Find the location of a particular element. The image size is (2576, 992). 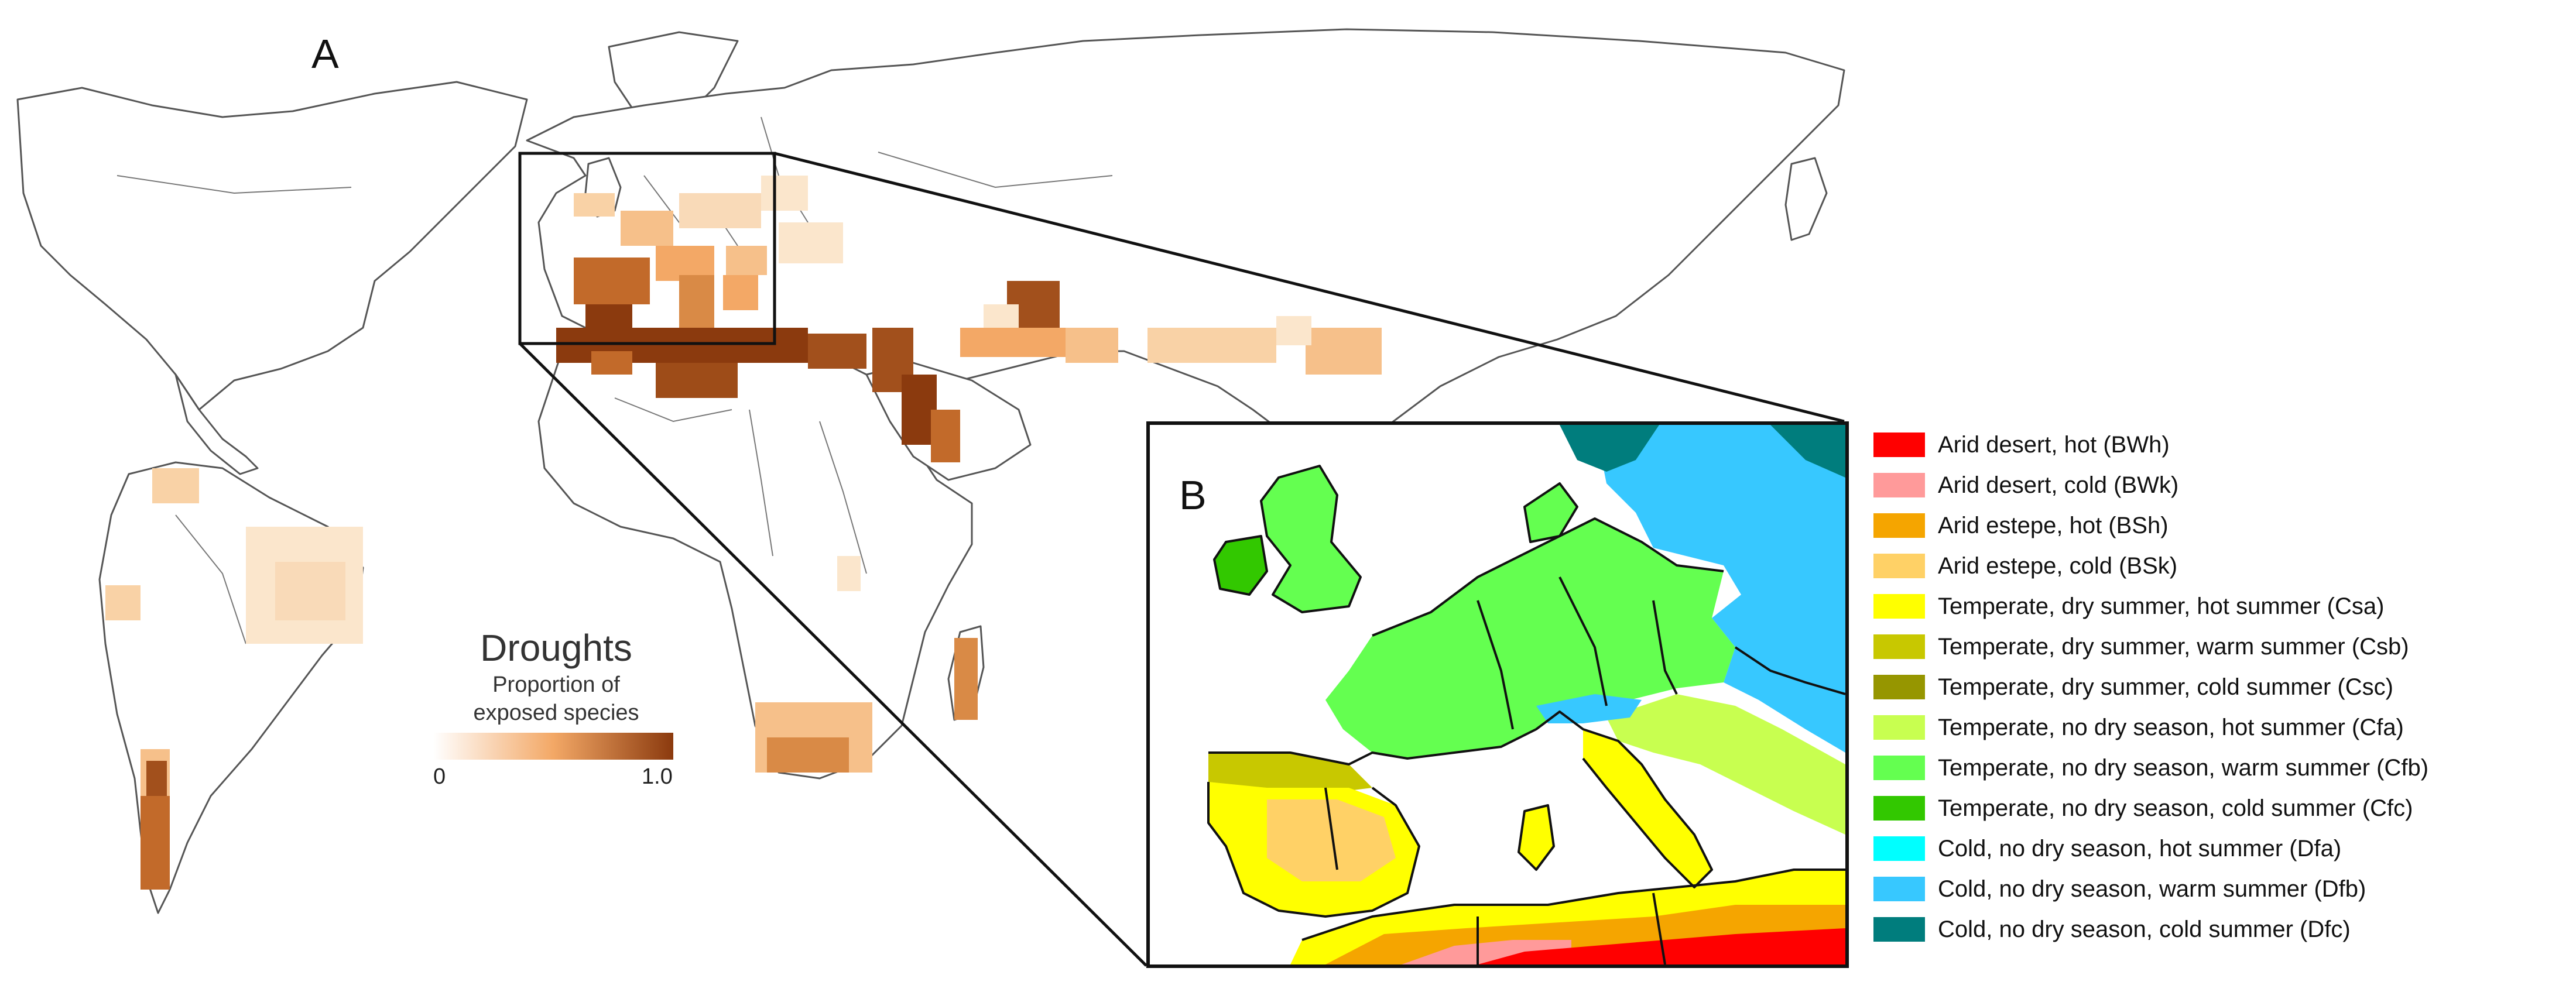

climate-legend-item: Arid estepe, cold (BSk) is located at coordinates (2025, 566).